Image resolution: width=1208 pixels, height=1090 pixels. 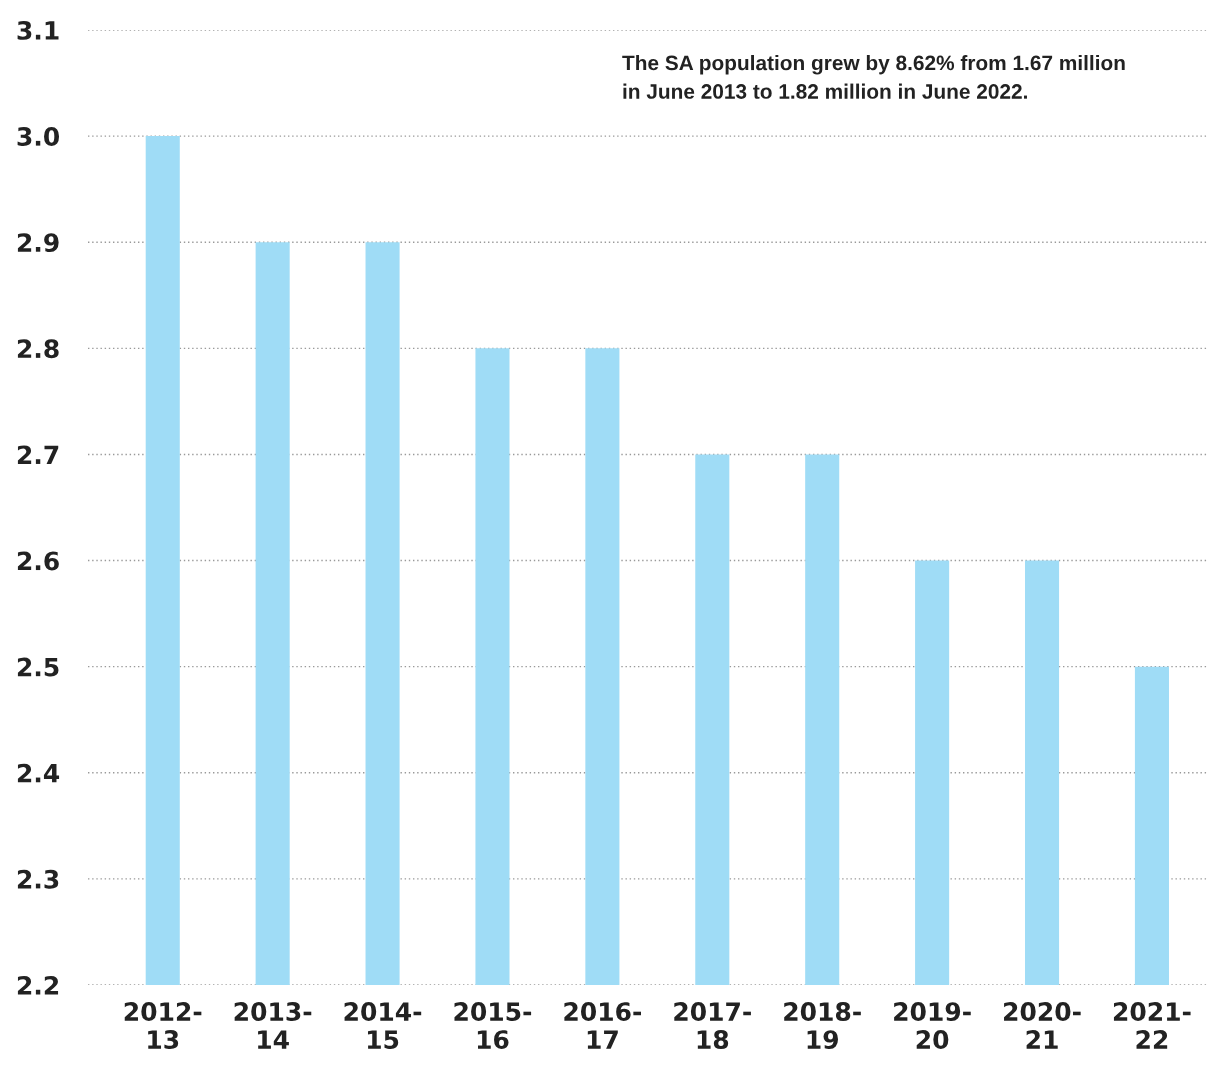 What do you see at coordinates (38, 136) in the screenshot?
I see `y-tick-label: 3.0` at bounding box center [38, 136].